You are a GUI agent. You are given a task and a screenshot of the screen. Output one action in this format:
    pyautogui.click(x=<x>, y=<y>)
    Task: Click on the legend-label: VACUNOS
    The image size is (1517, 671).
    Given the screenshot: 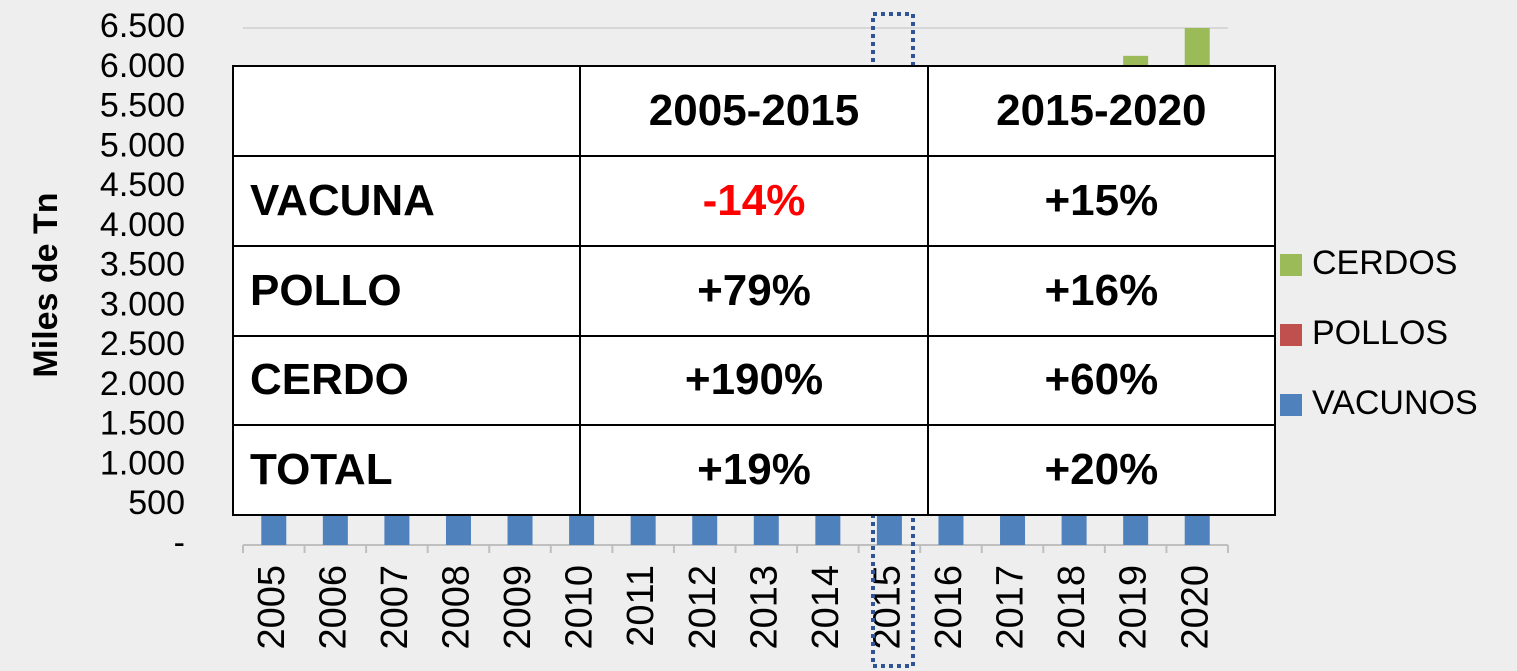 What is the action you would take?
    pyautogui.click(x=1395, y=403)
    